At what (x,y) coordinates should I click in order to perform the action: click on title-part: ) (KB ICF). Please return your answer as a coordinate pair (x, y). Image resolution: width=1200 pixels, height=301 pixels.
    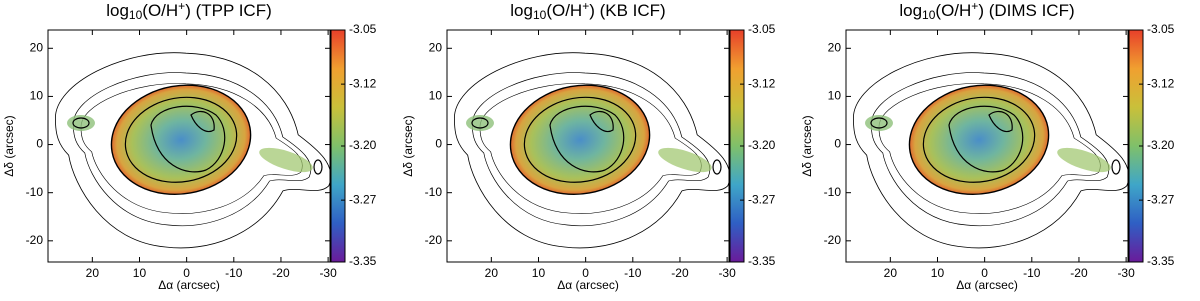
    Looking at the image, I should click on (627, 10).